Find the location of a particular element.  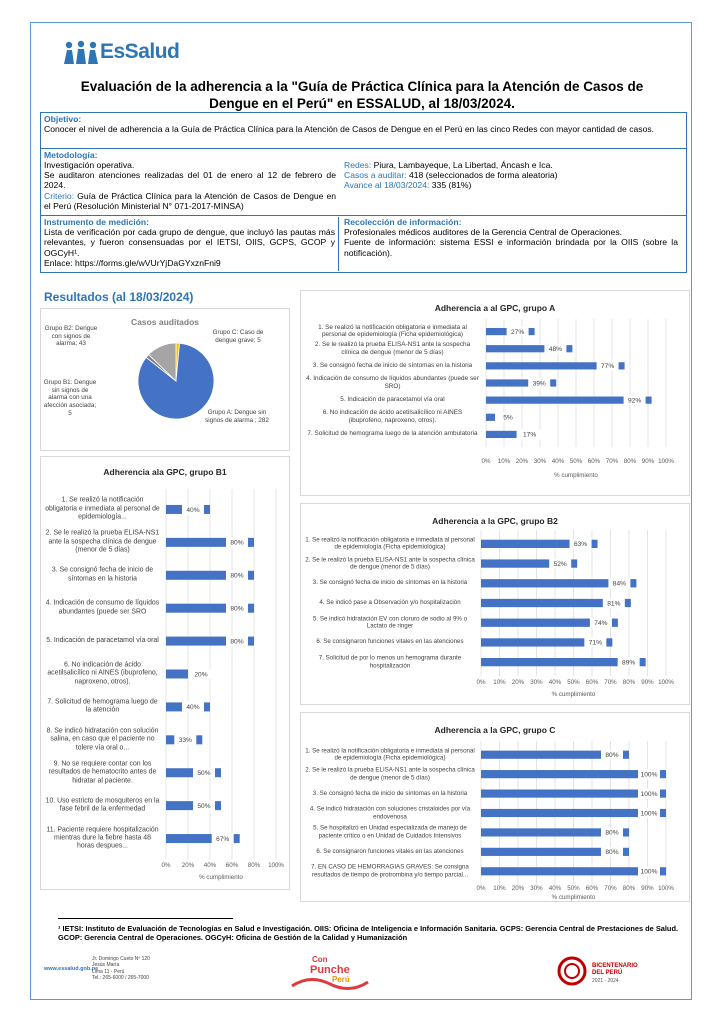

bicentenary-text: DEL PERÚ is located at coordinates (607, 972).